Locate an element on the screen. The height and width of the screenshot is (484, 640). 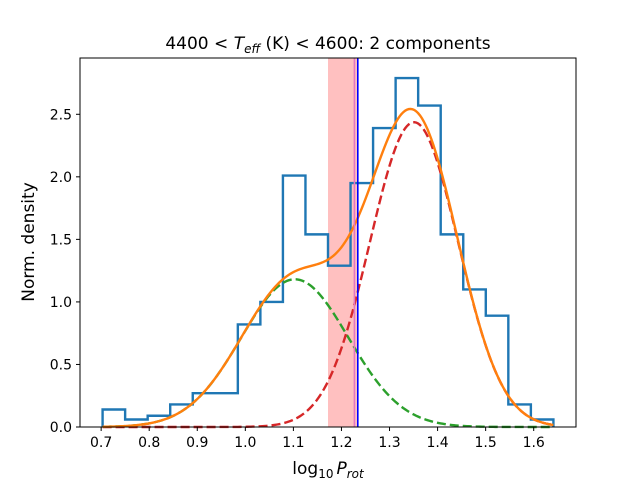
y-tick-label: 2.5 is located at coordinates (61, 115).